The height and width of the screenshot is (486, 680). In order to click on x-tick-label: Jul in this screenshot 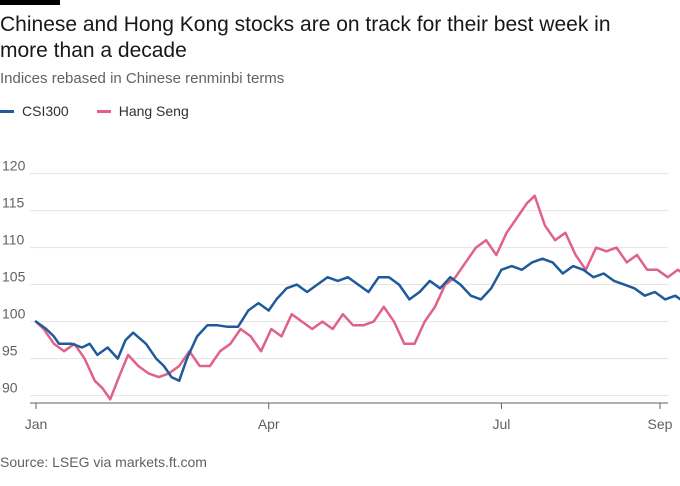, I will do `click(501, 424)`.